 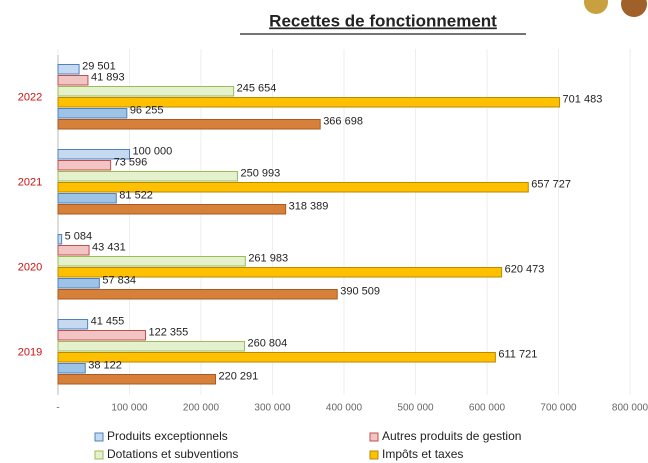 What do you see at coordinates (383, 20) in the screenshot?
I see `chart-title: Recettes de fonctionnement` at bounding box center [383, 20].